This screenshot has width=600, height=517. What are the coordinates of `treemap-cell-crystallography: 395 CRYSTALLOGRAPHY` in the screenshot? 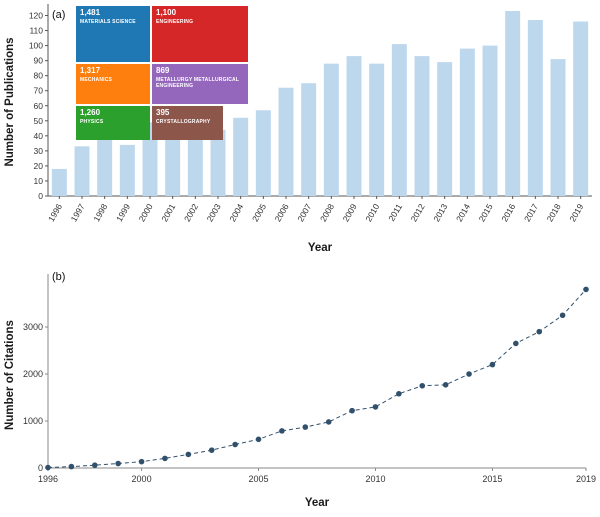 It's located at (188, 123).